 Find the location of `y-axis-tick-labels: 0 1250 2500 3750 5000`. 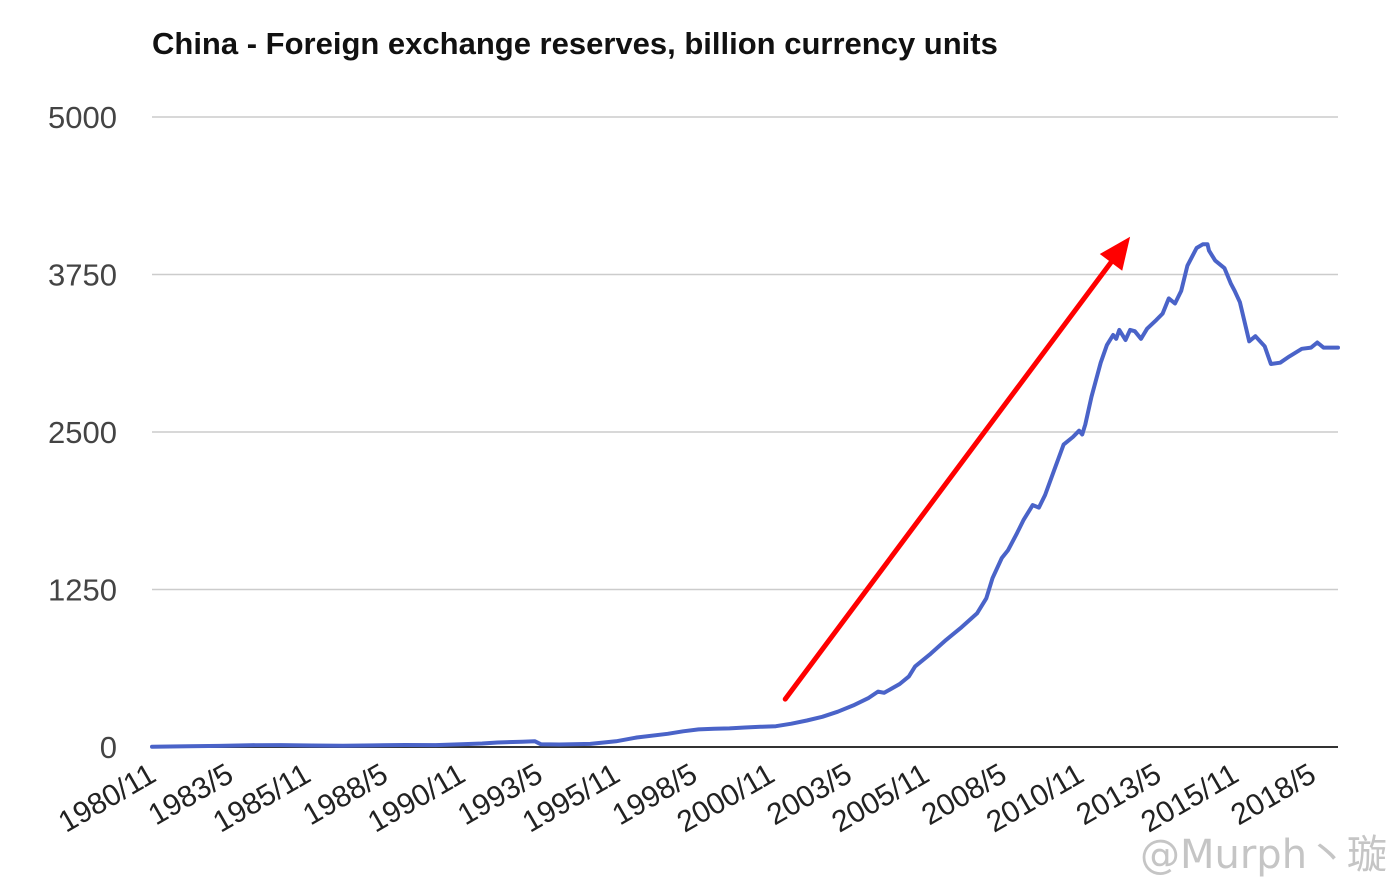

y-axis-tick-labels: 0 1250 2500 3750 5000 is located at coordinates (82, 432).